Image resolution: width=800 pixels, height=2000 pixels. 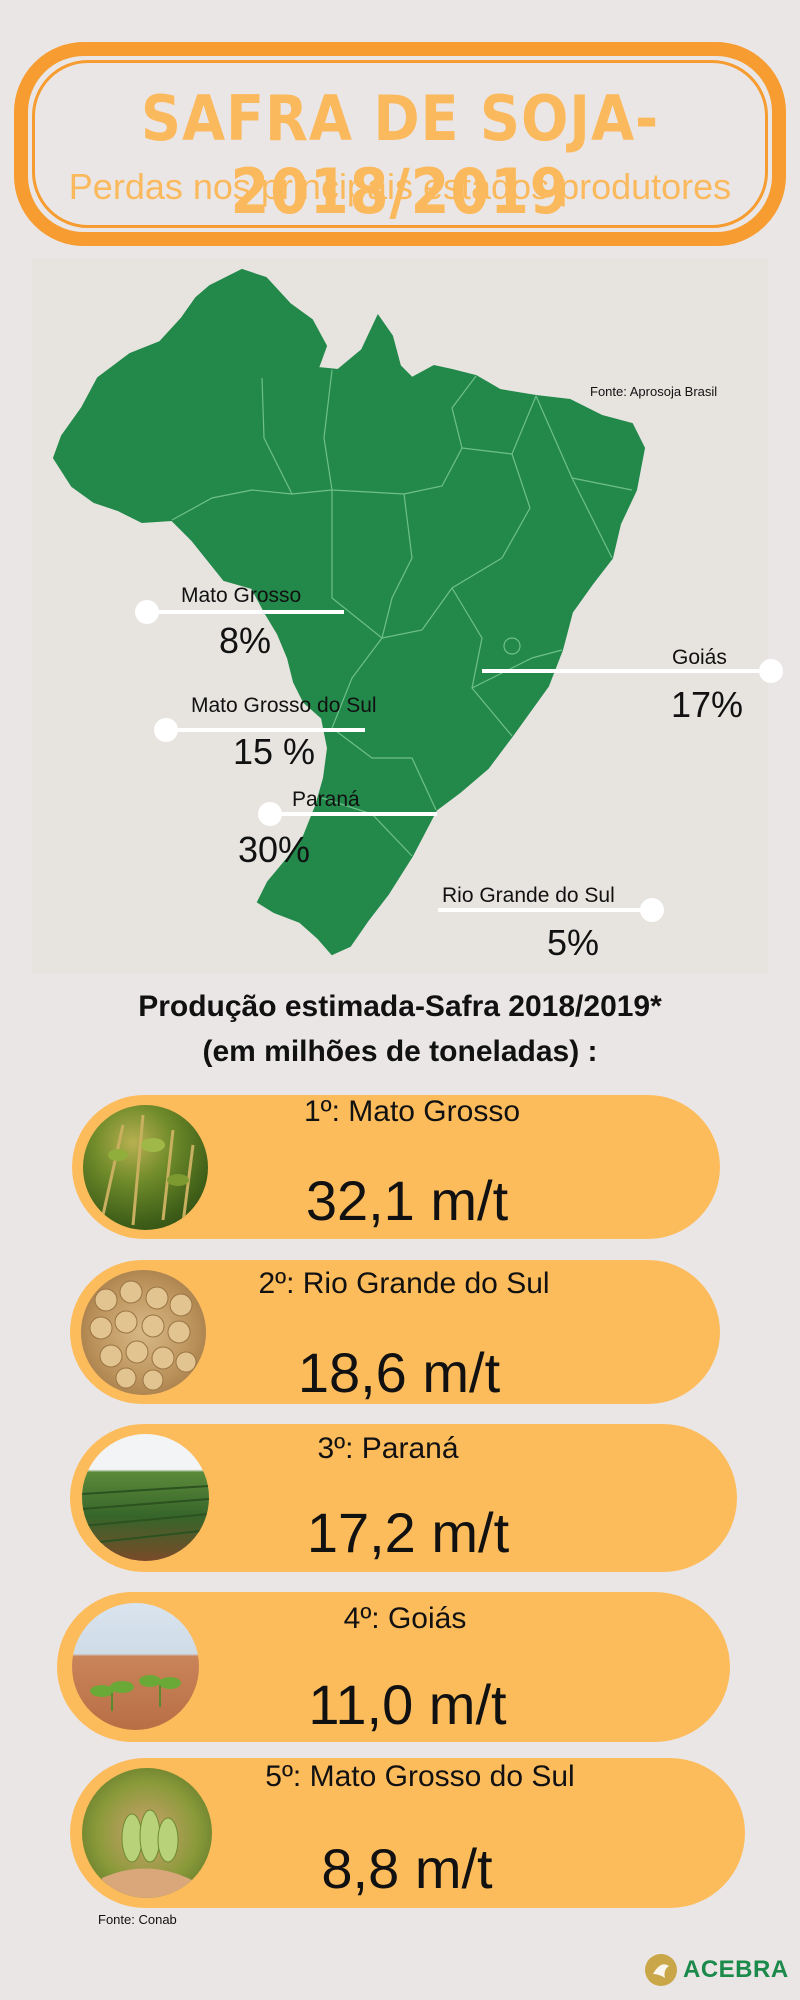 I want to click on soy-pods-hand-photo, so click(x=147, y=1833).